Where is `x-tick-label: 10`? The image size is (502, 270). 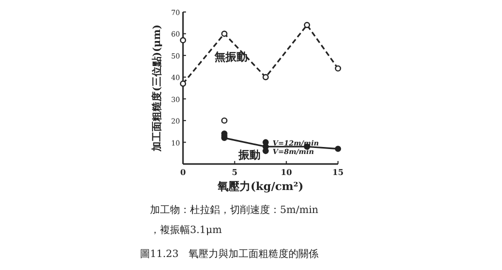 x-tick-label: 10 is located at coordinates (286, 172).